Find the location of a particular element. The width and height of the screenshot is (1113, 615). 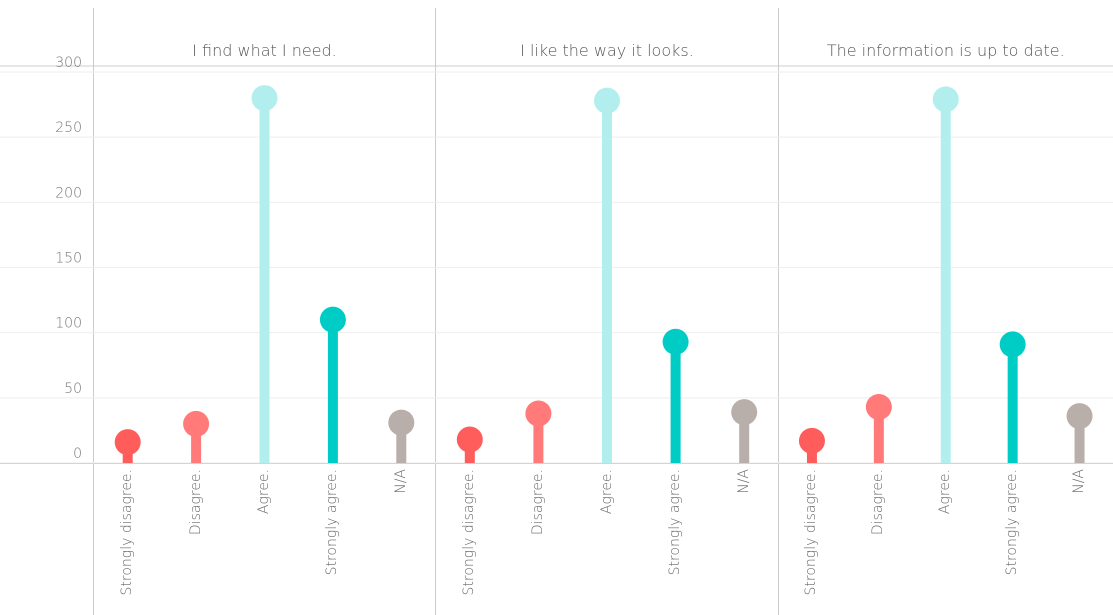

y-tick-label: 100 is located at coordinates (68, 324).